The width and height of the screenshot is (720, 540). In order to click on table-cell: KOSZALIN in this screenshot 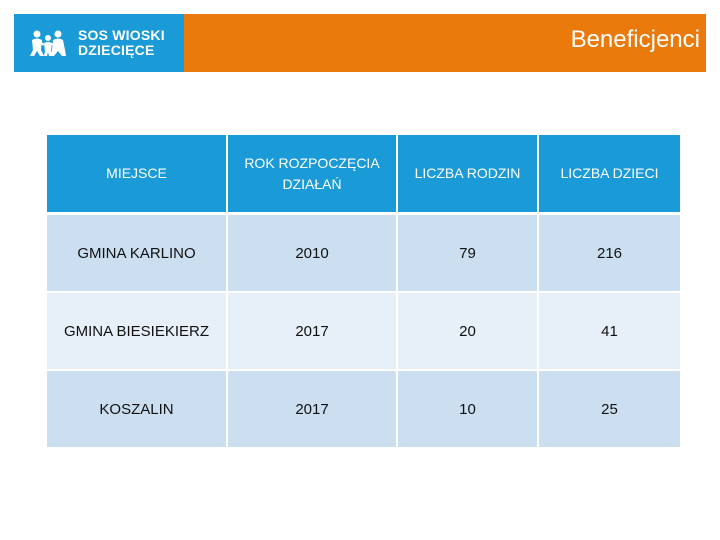, I will do `click(137, 409)`.